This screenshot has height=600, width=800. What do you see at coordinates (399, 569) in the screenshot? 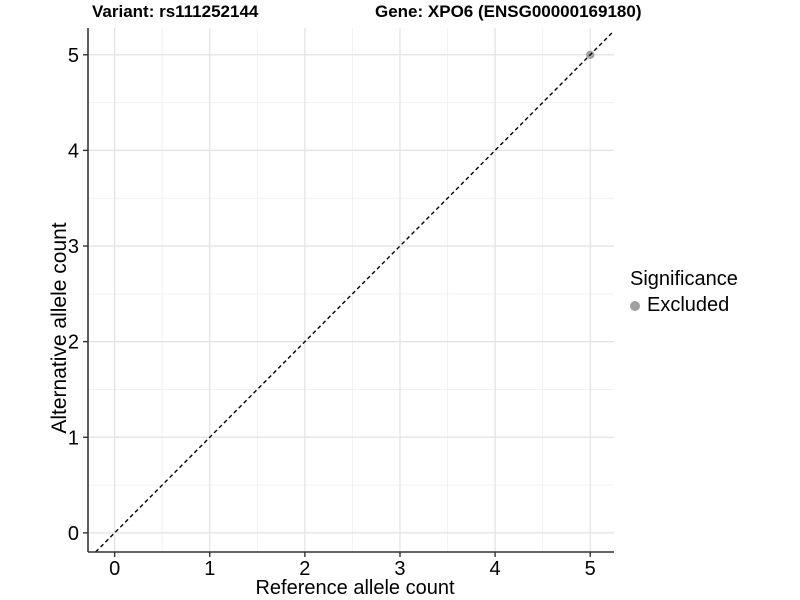
I see `x-tick-label: 3` at bounding box center [399, 569].